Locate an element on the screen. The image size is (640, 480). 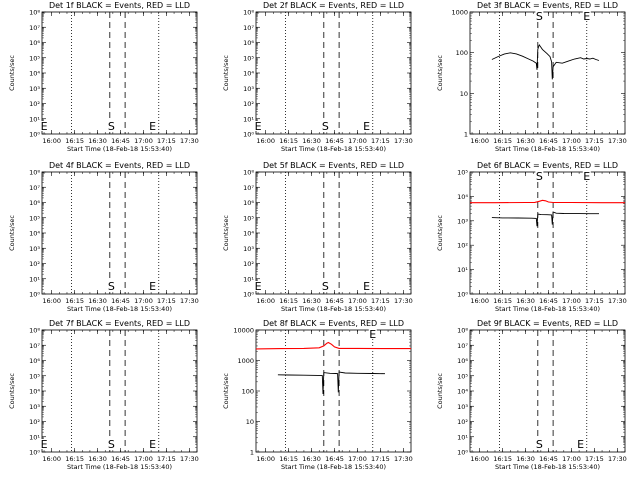
panel-title: Det 6f BLACK = Events, RED = LLD is located at coordinates (547, 165).